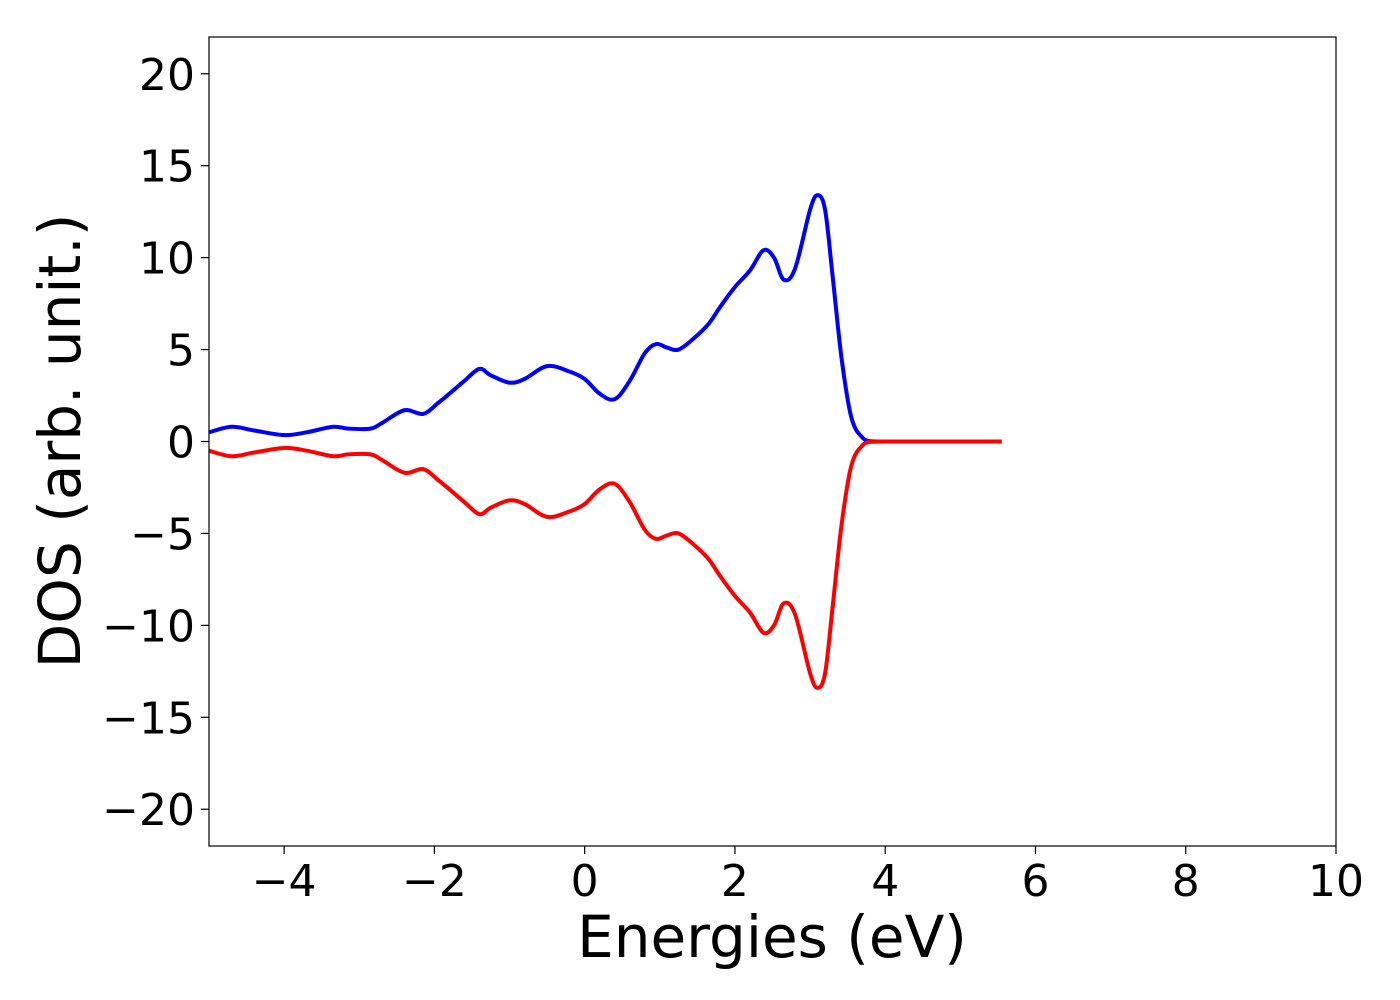 The height and width of the screenshot is (1000, 1400). I want to click on y-tick-label: 0, so click(181, 443).